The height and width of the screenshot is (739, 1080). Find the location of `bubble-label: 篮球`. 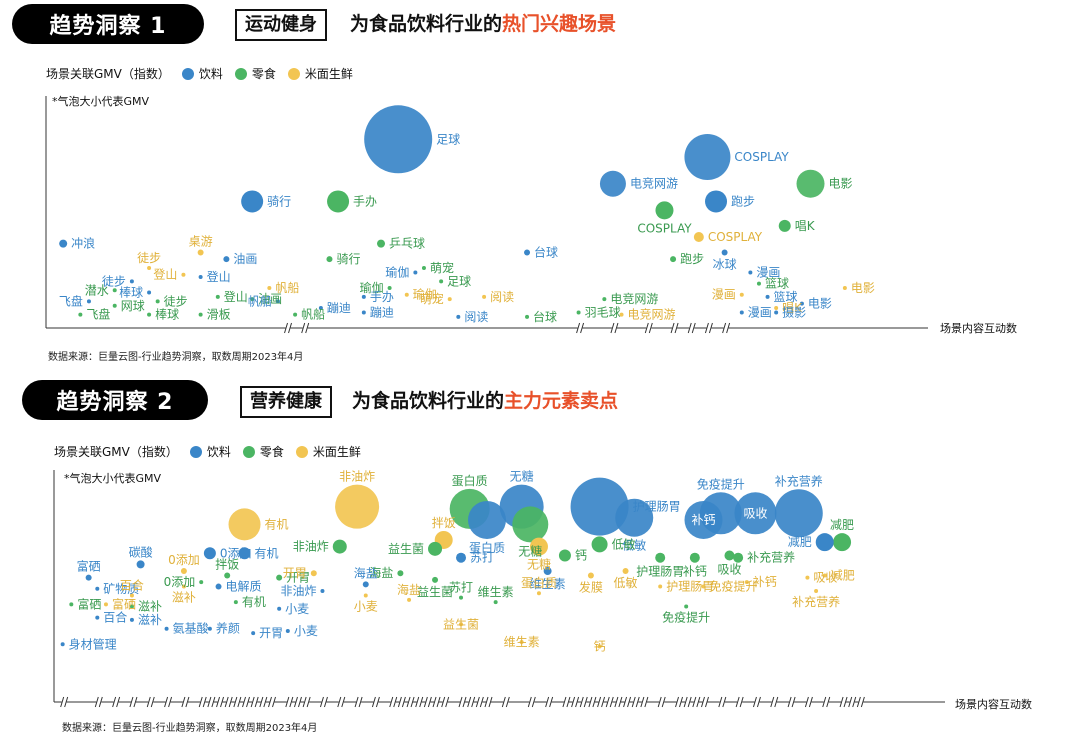

bubble-label: 篮球 is located at coordinates (786, 296).